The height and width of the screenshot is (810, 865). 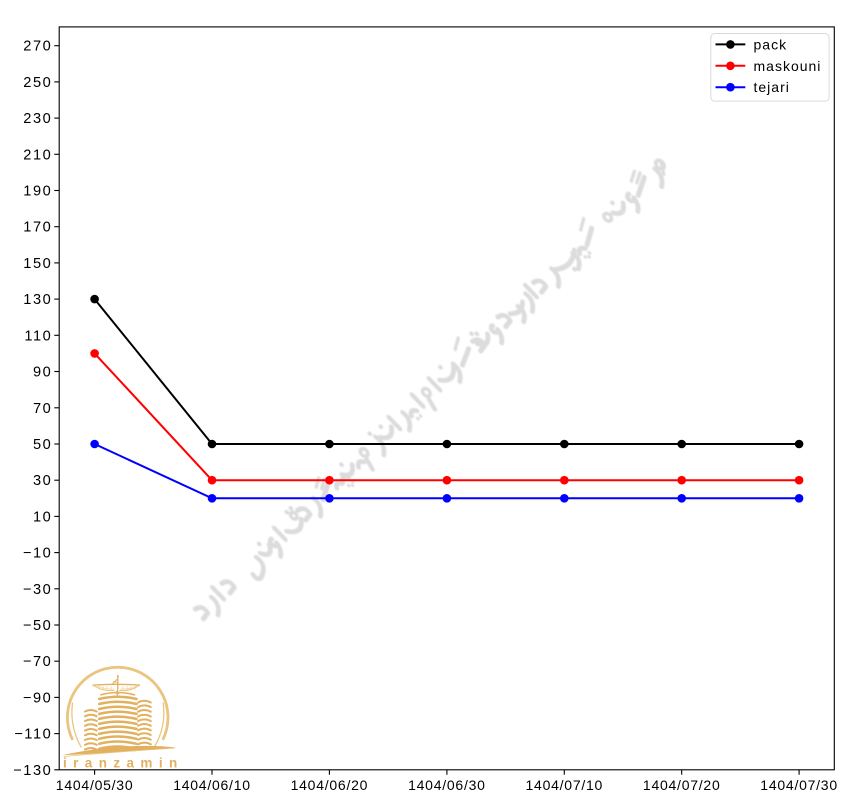 What do you see at coordinates (38, 590) in the screenshot?
I see `svg-text: −30` at bounding box center [38, 590].